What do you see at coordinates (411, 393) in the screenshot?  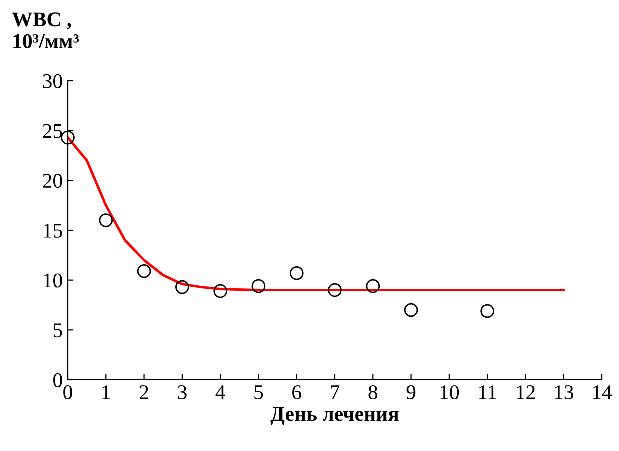 I see `x-tick-label: 9` at bounding box center [411, 393].